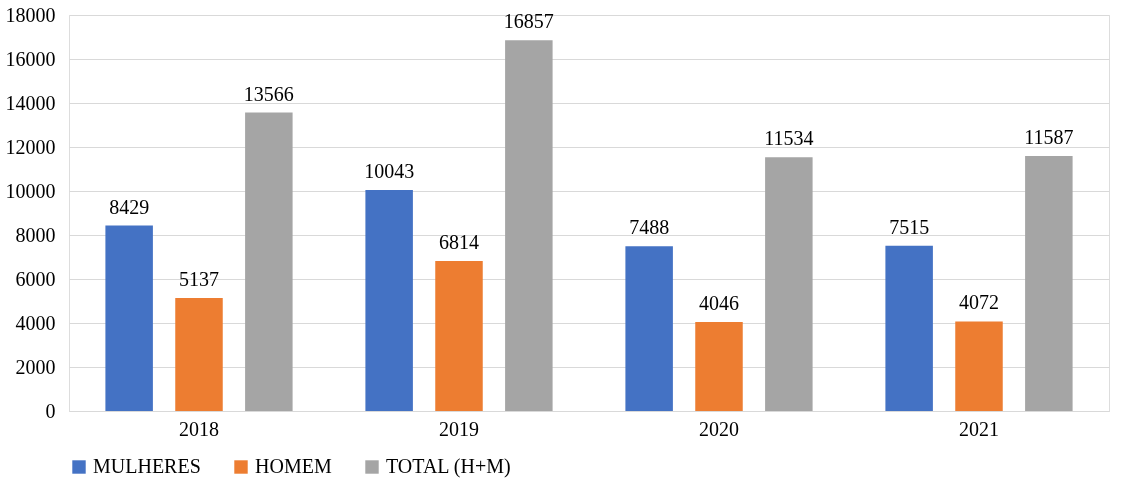 This screenshot has height=492, width=1124. What do you see at coordinates (979, 428) in the screenshot?
I see `x-tick-label: 2021` at bounding box center [979, 428].